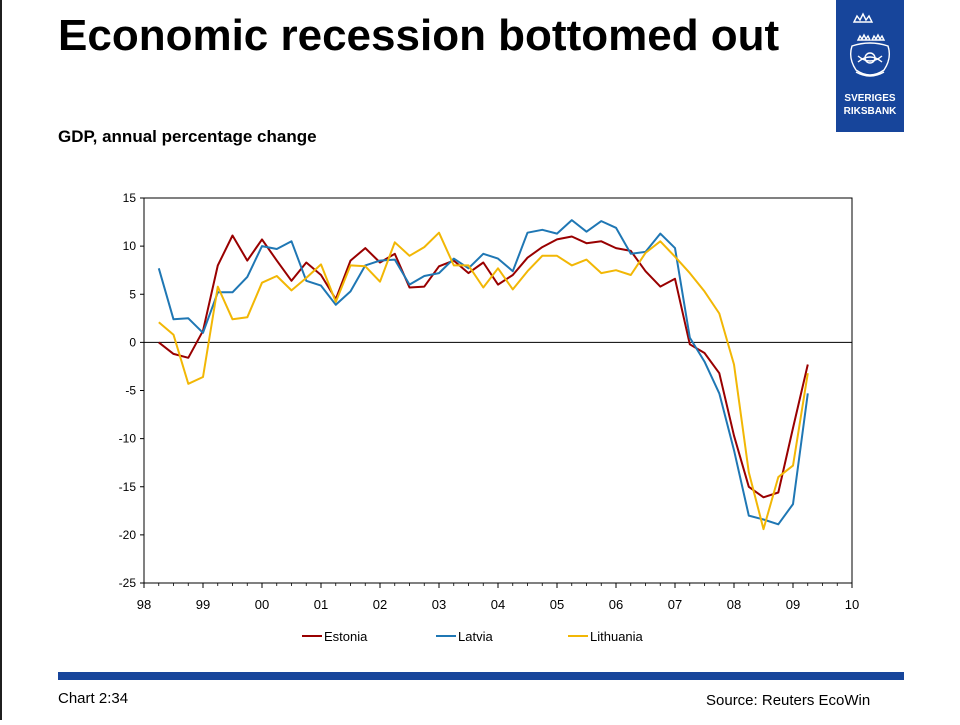 This screenshot has width=960, height=725. I want to click on x-tick-label: 04, so click(498, 604).